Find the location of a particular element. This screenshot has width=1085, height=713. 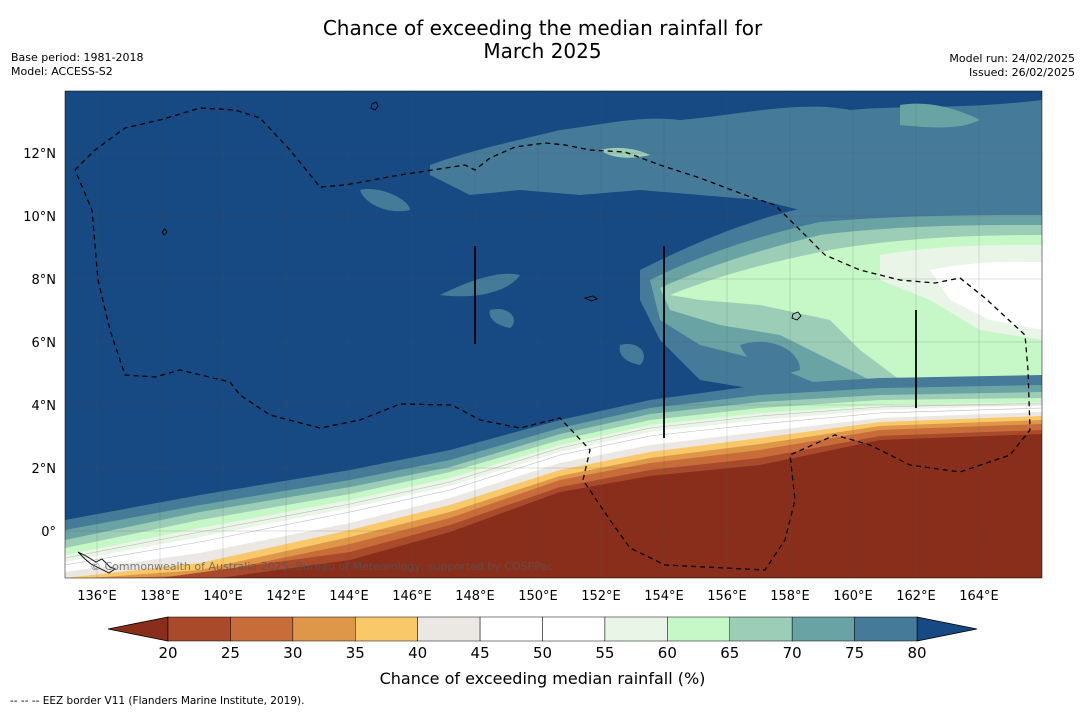

colorbar-tick-label: 80 is located at coordinates (916, 653).